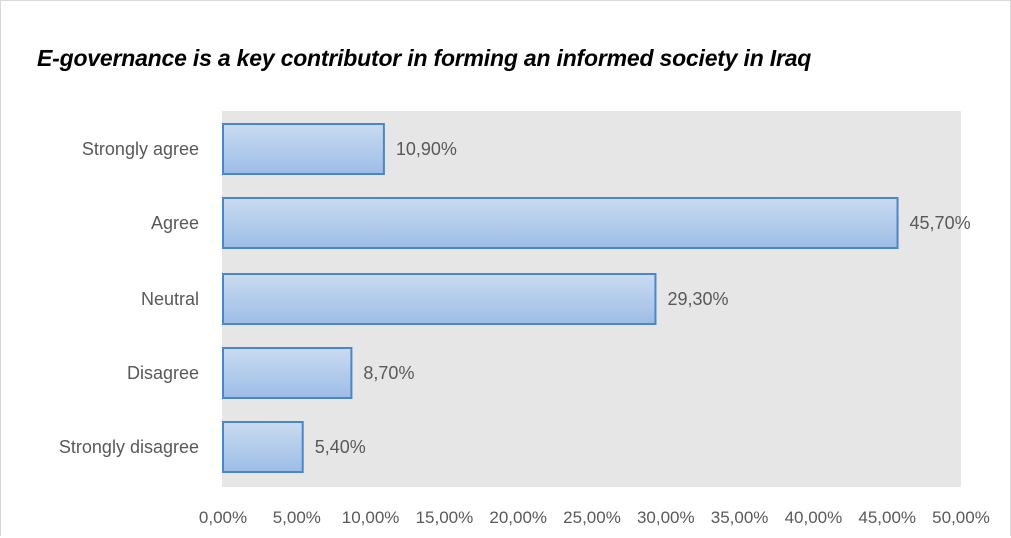 The width and height of the screenshot is (1011, 538). Describe the element at coordinates (388, 373) in the screenshot. I see `data-label-disagree: 8,70%` at that location.